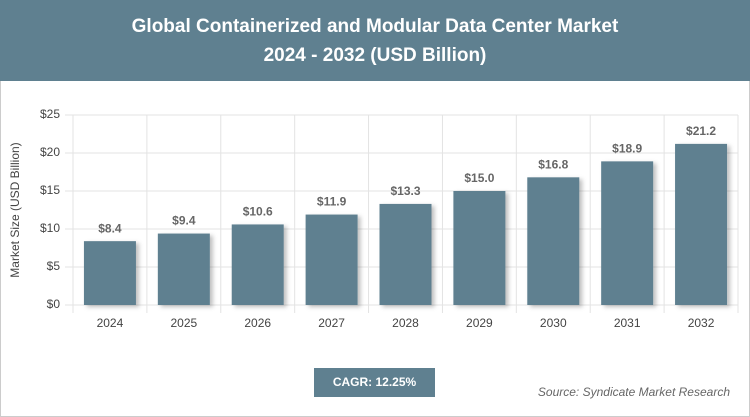  What do you see at coordinates (50, 152) in the screenshot?
I see `y-tick-label: $20` at bounding box center [50, 152].